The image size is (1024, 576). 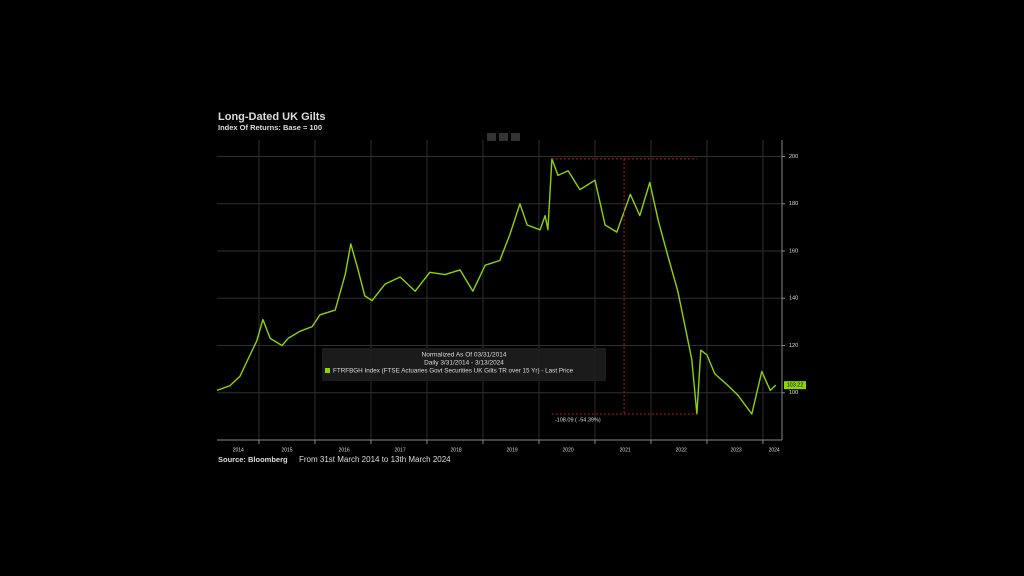 What do you see at coordinates (464, 355) in the screenshot?
I see `legend-header: Normalized As Of 03/31/2014` at bounding box center [464, 355].